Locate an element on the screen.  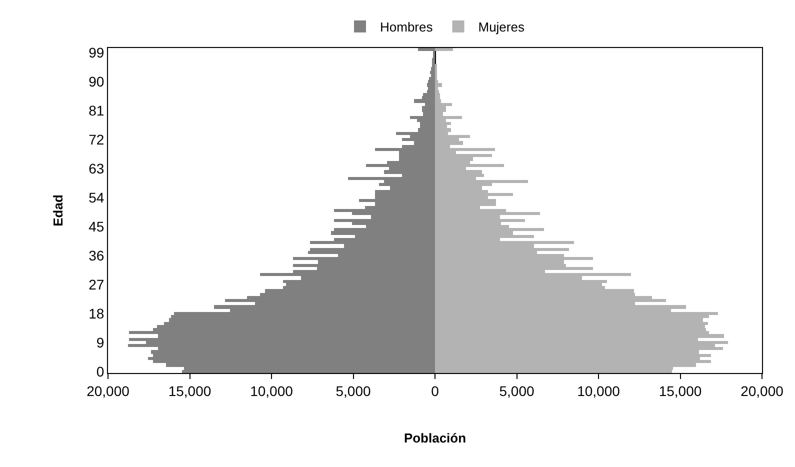
y-tick-label: 99 is located at coordinates (96, 52).